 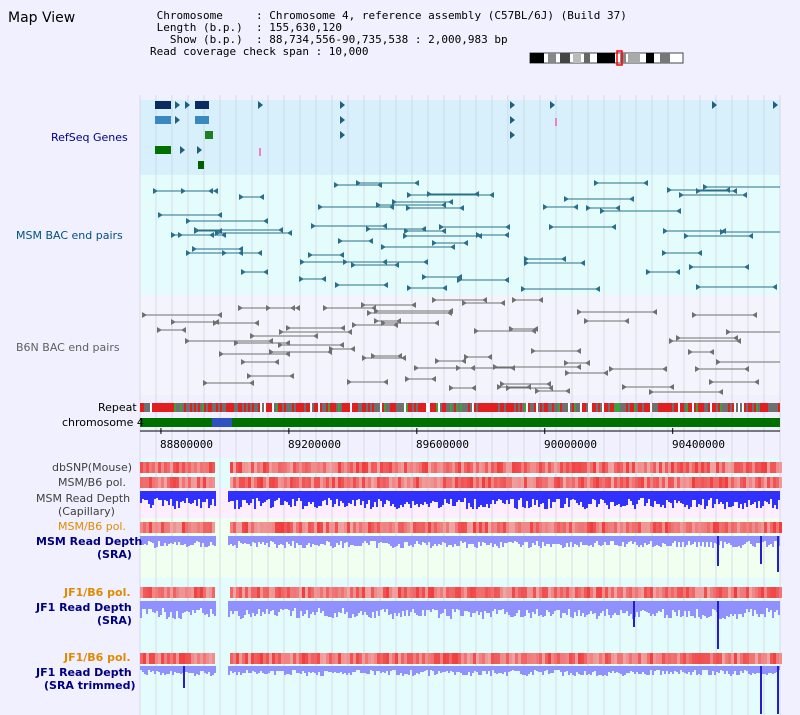 I want to click on track-label-msm-pol: MSM/B6 pol., so click(x=92, y=482).